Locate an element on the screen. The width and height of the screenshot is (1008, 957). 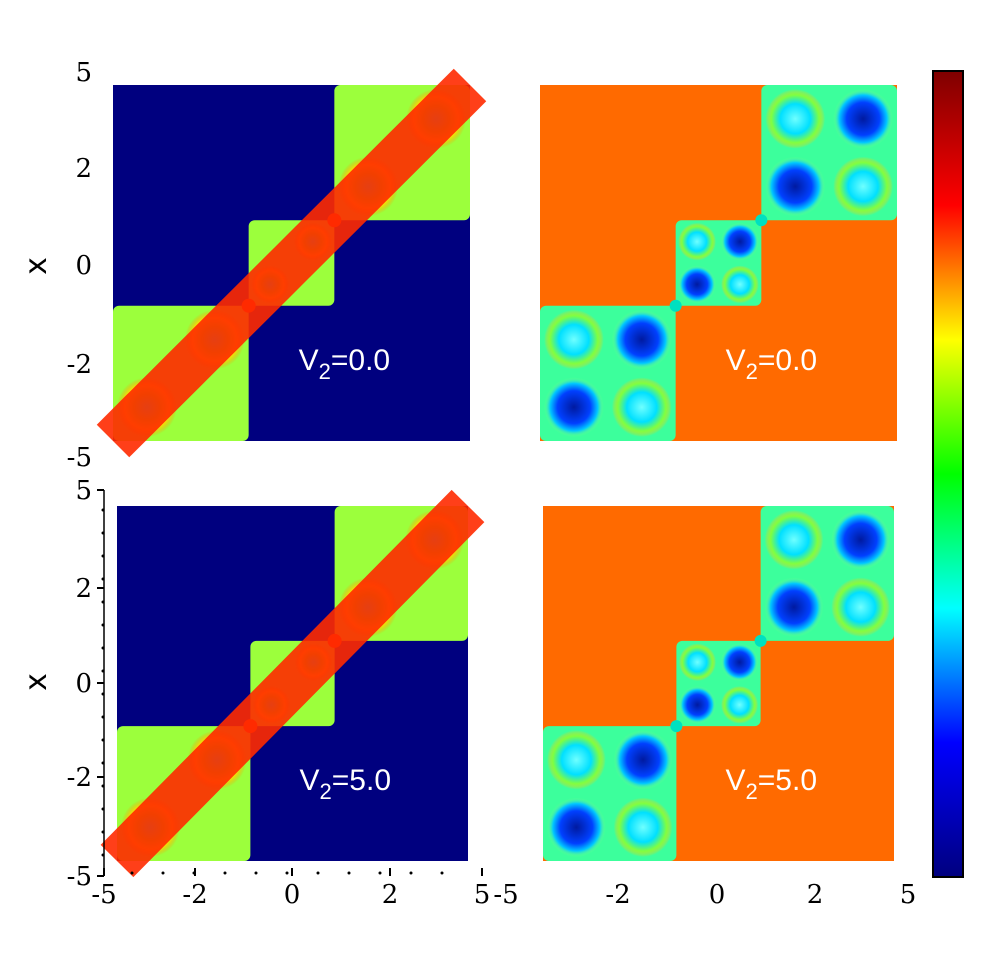
y-tick-label-bottom: -5 is located at coordinates (79, 877).